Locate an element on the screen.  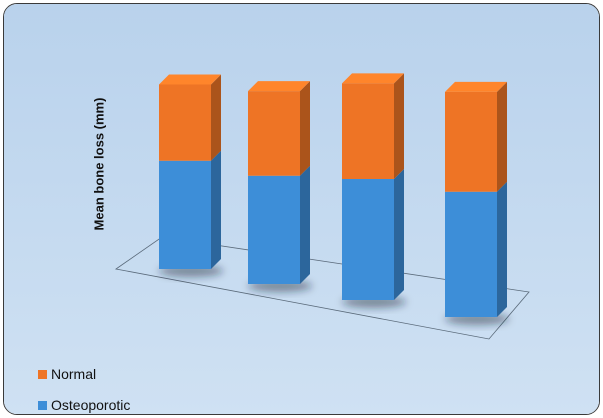
legend-item-osteoporotic: Osteoporotic is located at coordinates (84, 405).